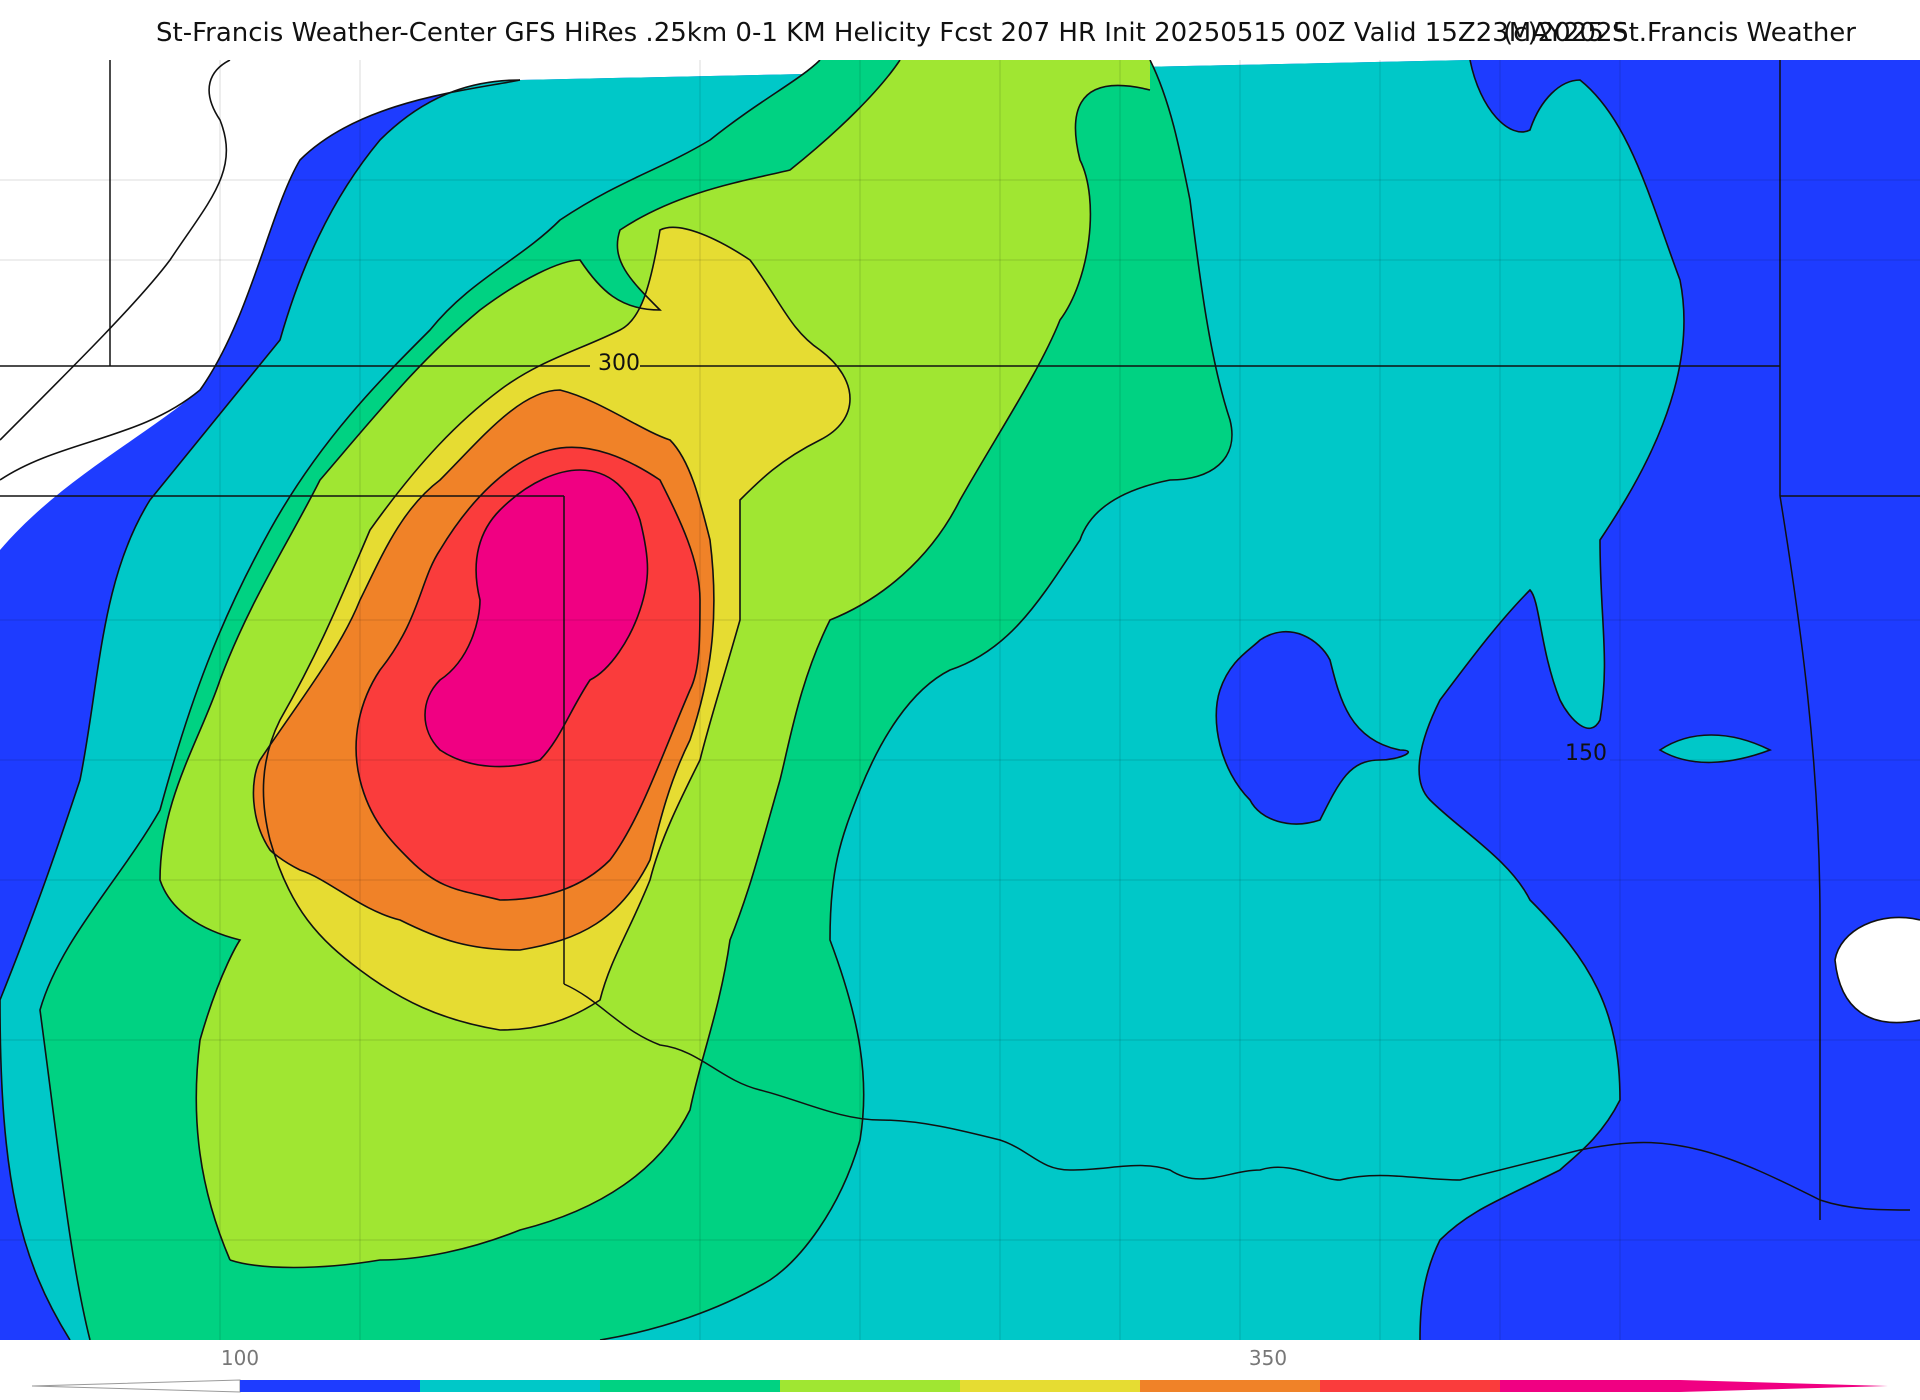 This screenshot has width=1920, height=1400. What do you see at coordinates (1800, 857) in the screenshot?
I see `state-border-line` at bounding box center [1800, 857].